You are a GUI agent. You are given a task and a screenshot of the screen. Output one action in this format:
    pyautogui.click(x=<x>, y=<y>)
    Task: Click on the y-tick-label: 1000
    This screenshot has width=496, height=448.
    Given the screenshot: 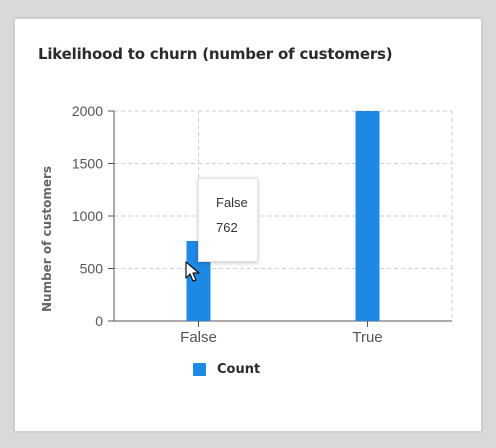 What is the action you would take?
    pyautogui.click(x=87, y=216)
    